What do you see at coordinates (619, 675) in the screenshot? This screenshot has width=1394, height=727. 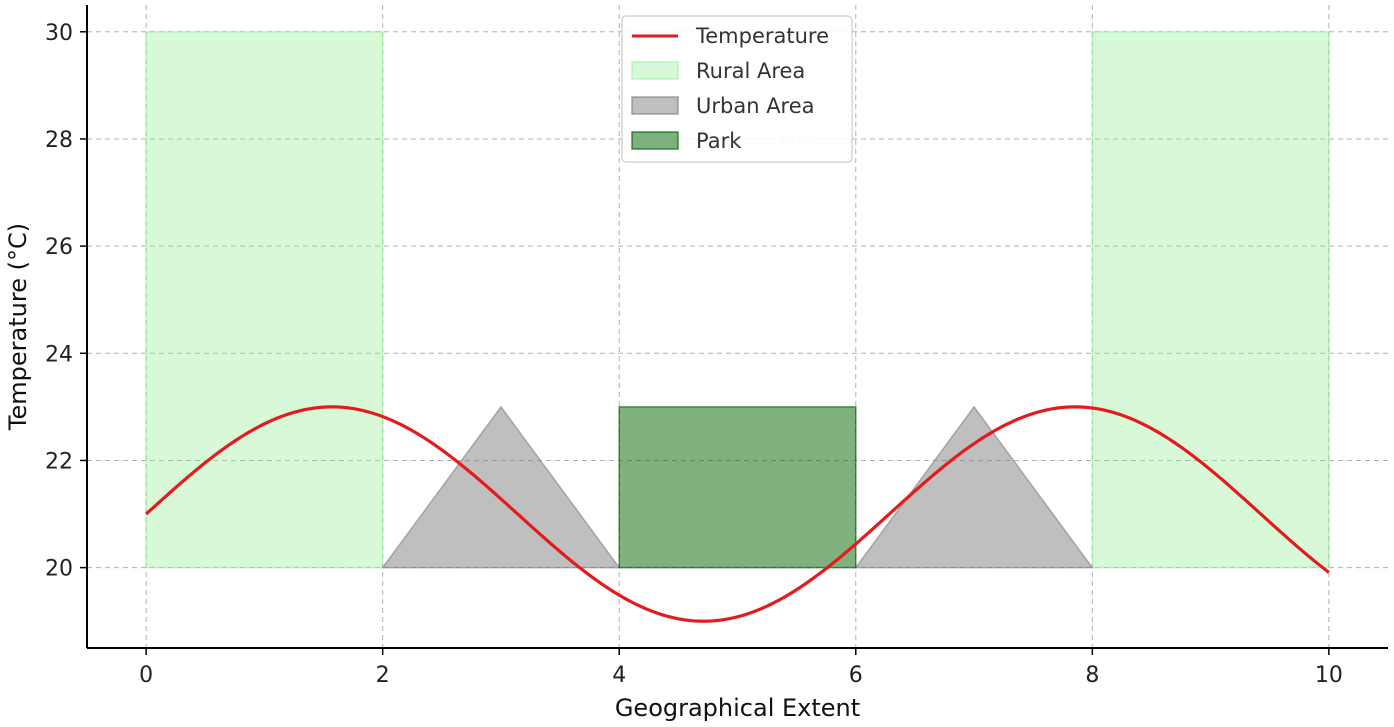 I see `x-tick-label: 4` at bounding box center [619, 675].